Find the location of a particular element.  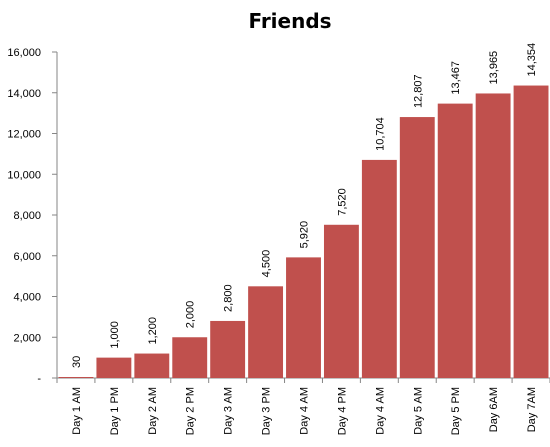

x-tick-label: Day 2 PM is located at coordinates (191, 411).